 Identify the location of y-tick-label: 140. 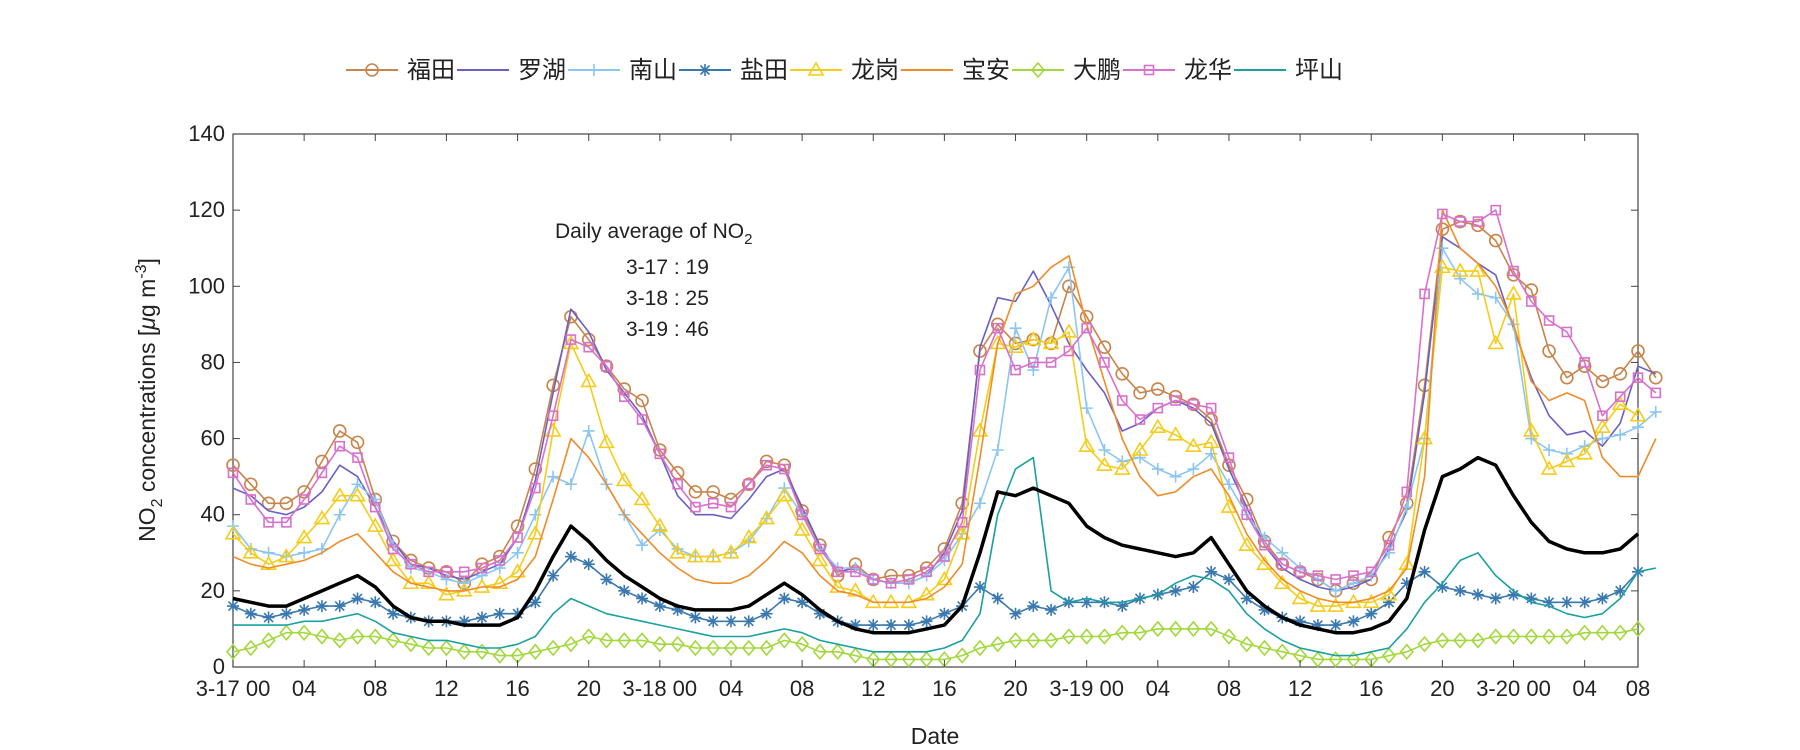
(206, 133).